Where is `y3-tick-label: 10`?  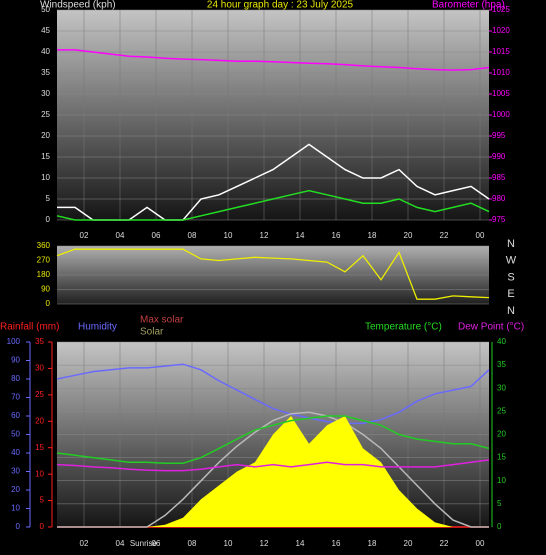 y3-tick-label: 10 is located at coordinates (39, 473).